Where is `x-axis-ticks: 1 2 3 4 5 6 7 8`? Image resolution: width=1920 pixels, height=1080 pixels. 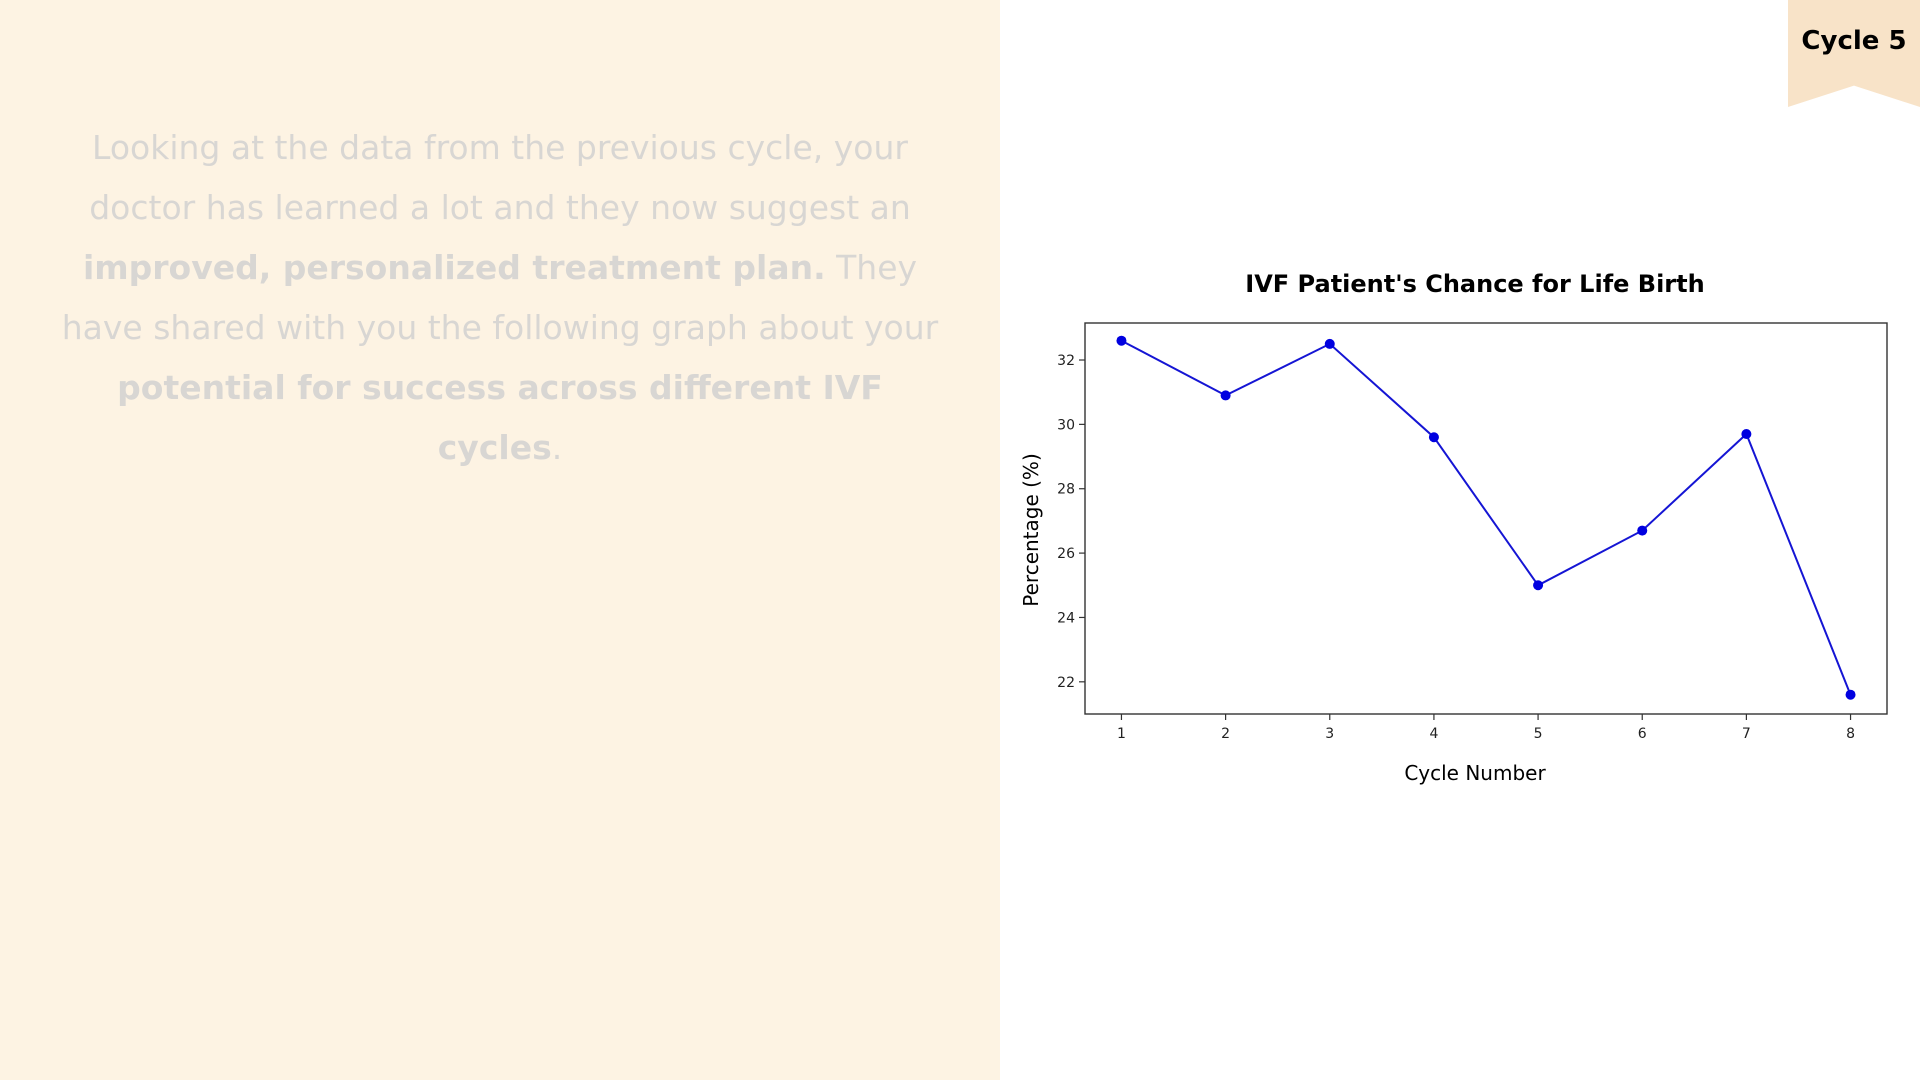
x-axis-ticks: 1 2 3 4 5 6 7 8 is located at coordinates (1486, 728).